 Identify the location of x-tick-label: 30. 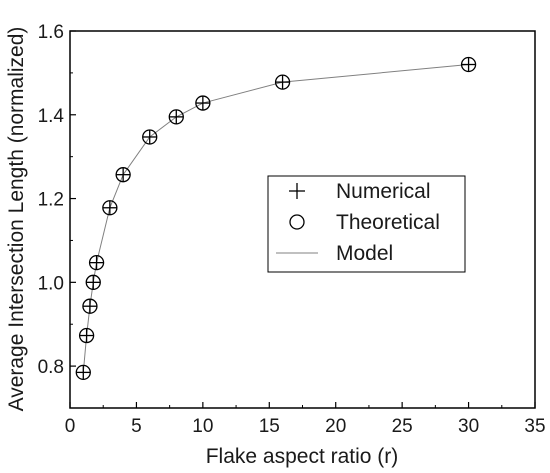
(468, 426).